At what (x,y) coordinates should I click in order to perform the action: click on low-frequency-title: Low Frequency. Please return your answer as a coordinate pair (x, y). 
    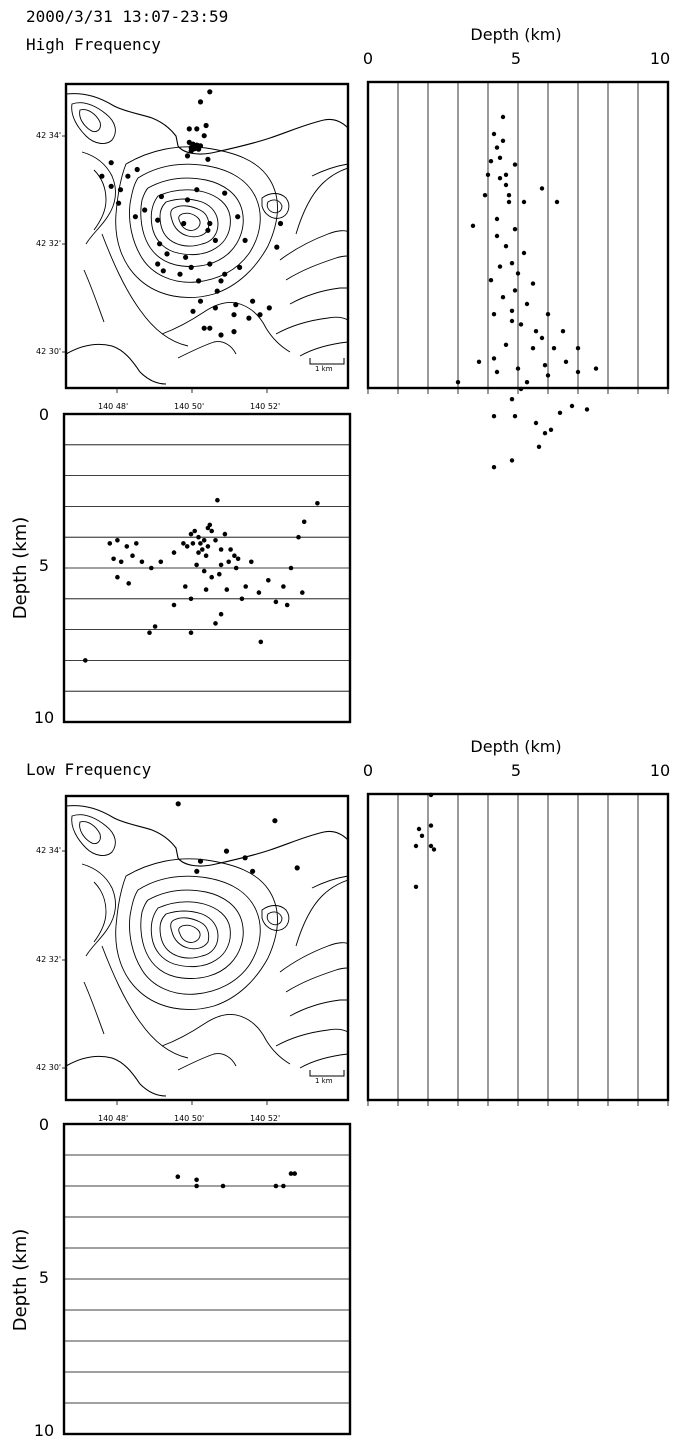
    Looking at the image, I should click on (89, 769).